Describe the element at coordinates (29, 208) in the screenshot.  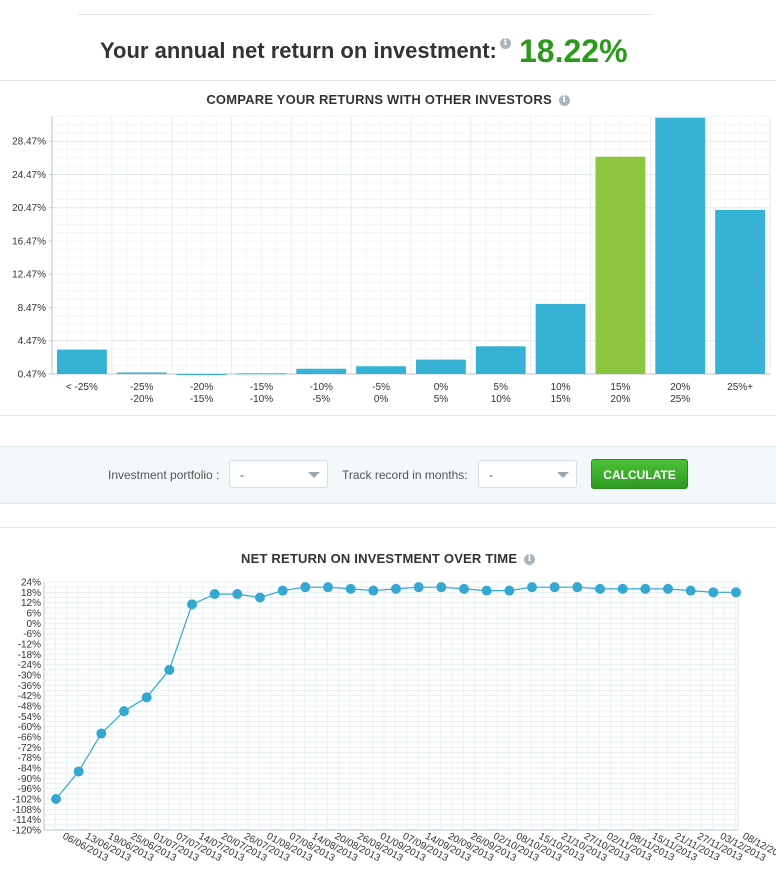
I see `y-tick-label: 20.47%` at that location.